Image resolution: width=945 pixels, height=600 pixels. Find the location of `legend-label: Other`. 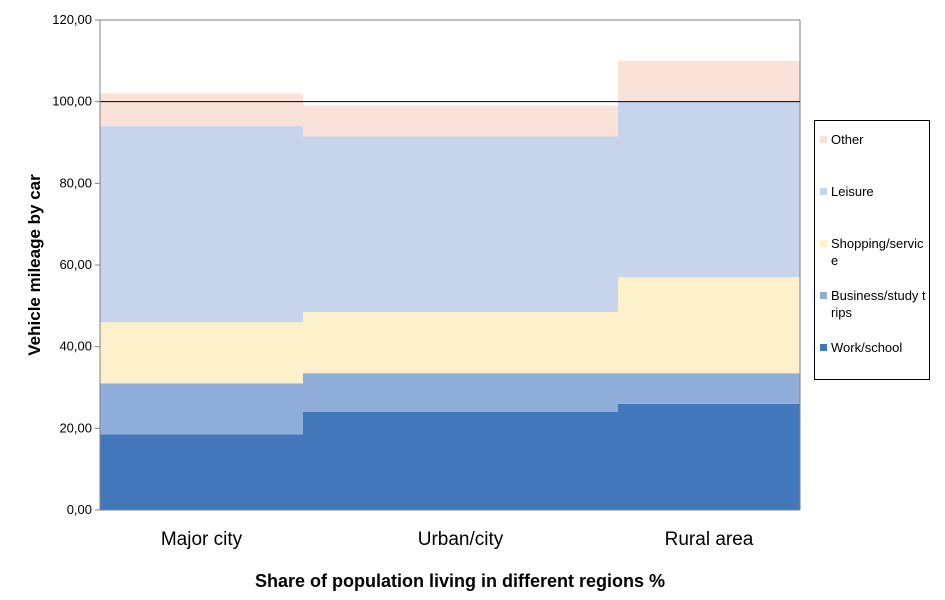

legend-label: Other is located at coordinates (847, 139).